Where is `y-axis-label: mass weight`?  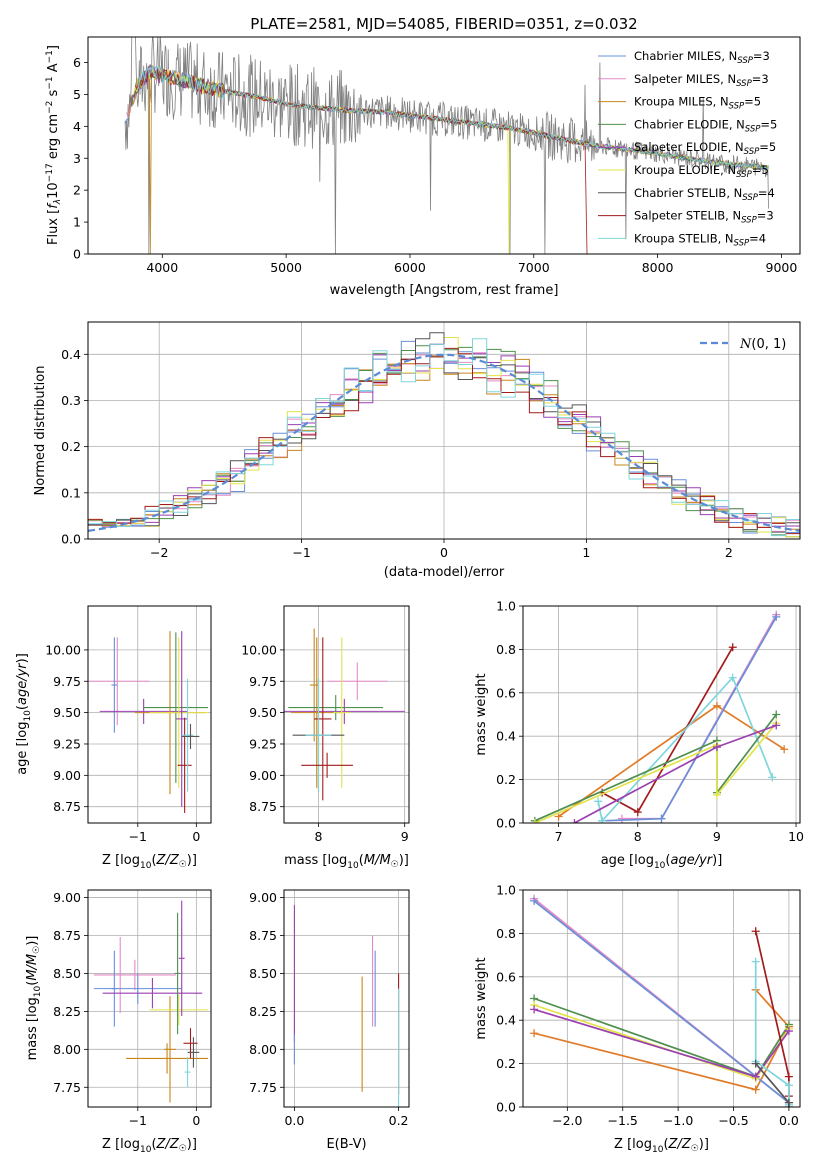
y-axis-label: mass weight is located at coordinates (481, 998).